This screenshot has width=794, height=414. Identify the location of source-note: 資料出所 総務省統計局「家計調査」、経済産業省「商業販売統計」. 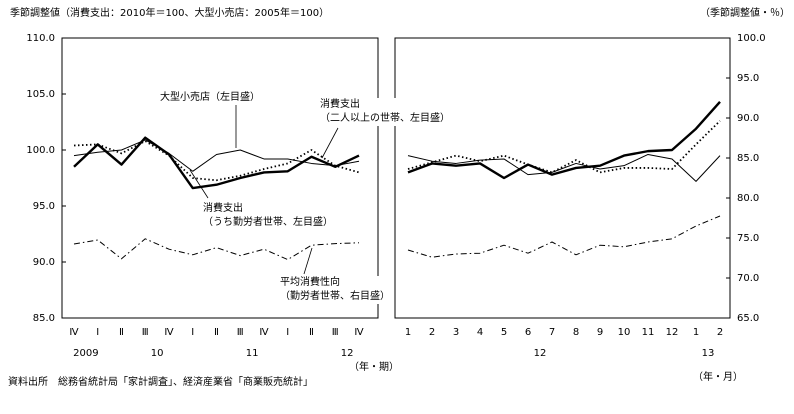
(160, 381).